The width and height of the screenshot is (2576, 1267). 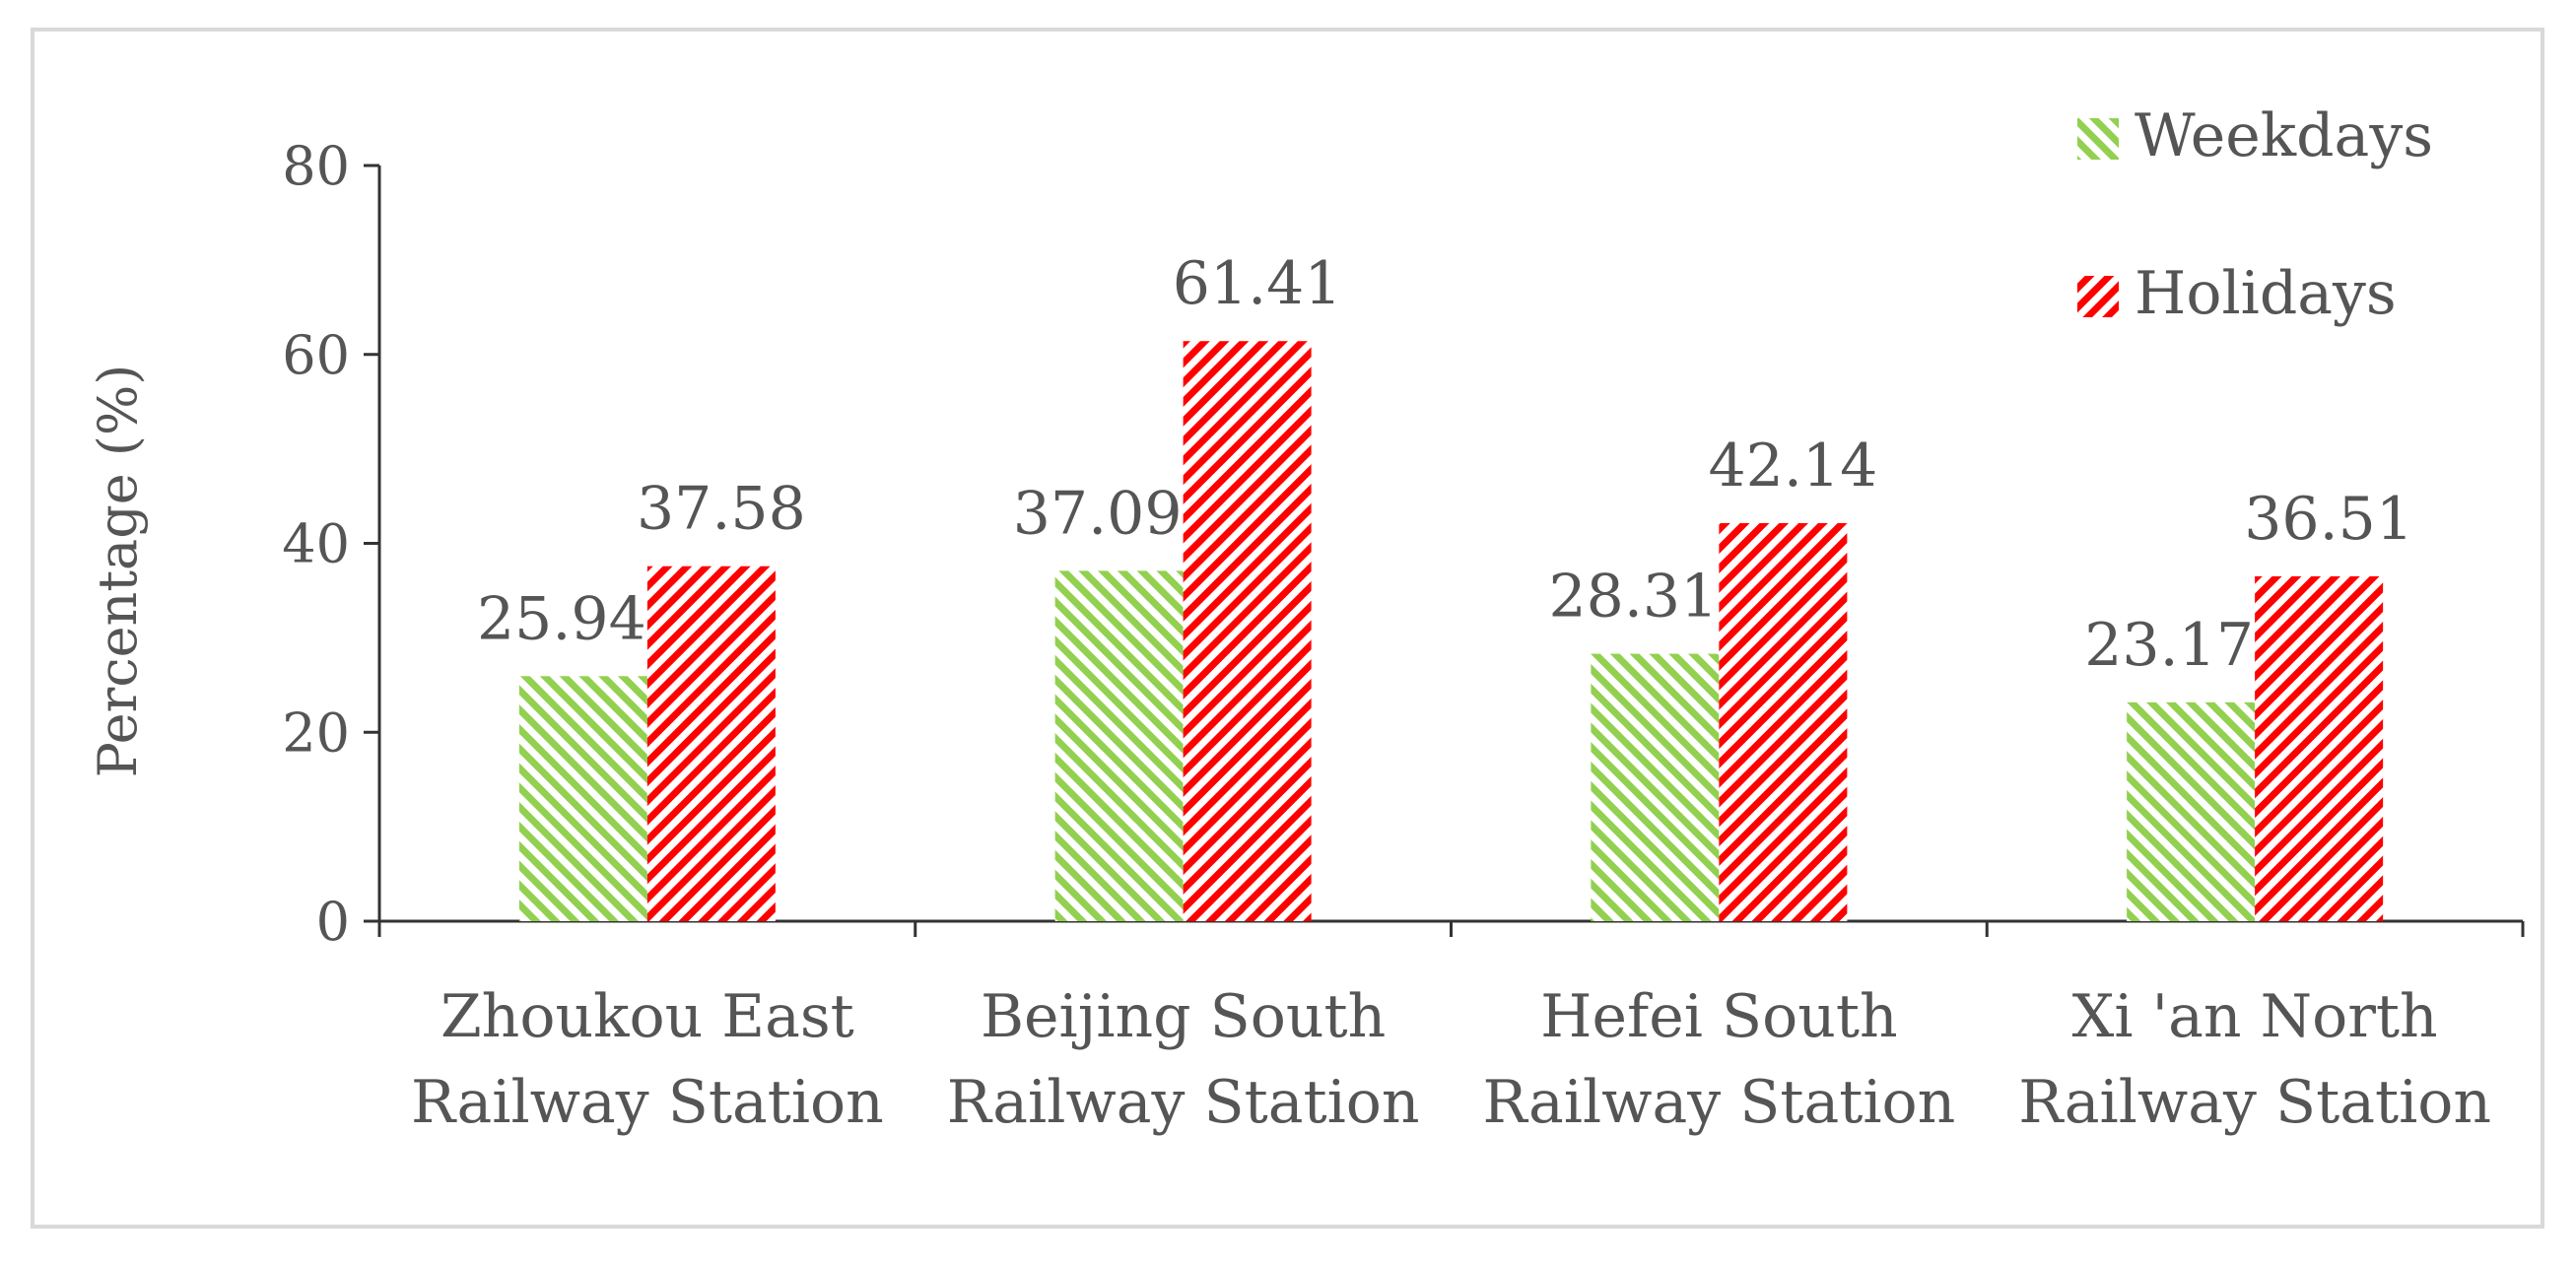 I want to click on data-label: 42.14, so click(x=1792, y=466).